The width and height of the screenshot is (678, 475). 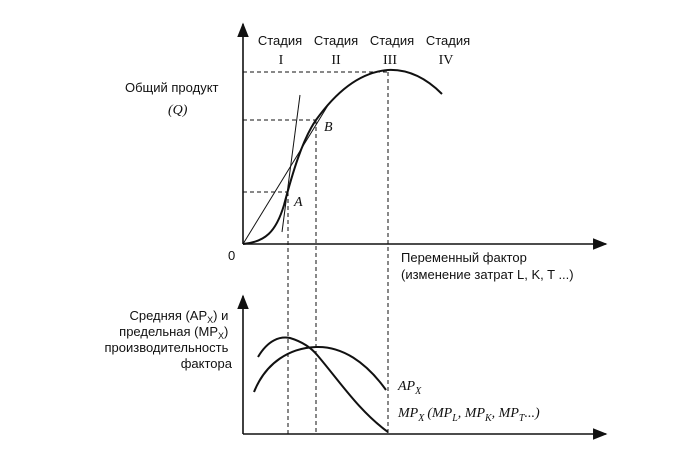 I want to click on total-product-curve, so click(x=342, y=156).